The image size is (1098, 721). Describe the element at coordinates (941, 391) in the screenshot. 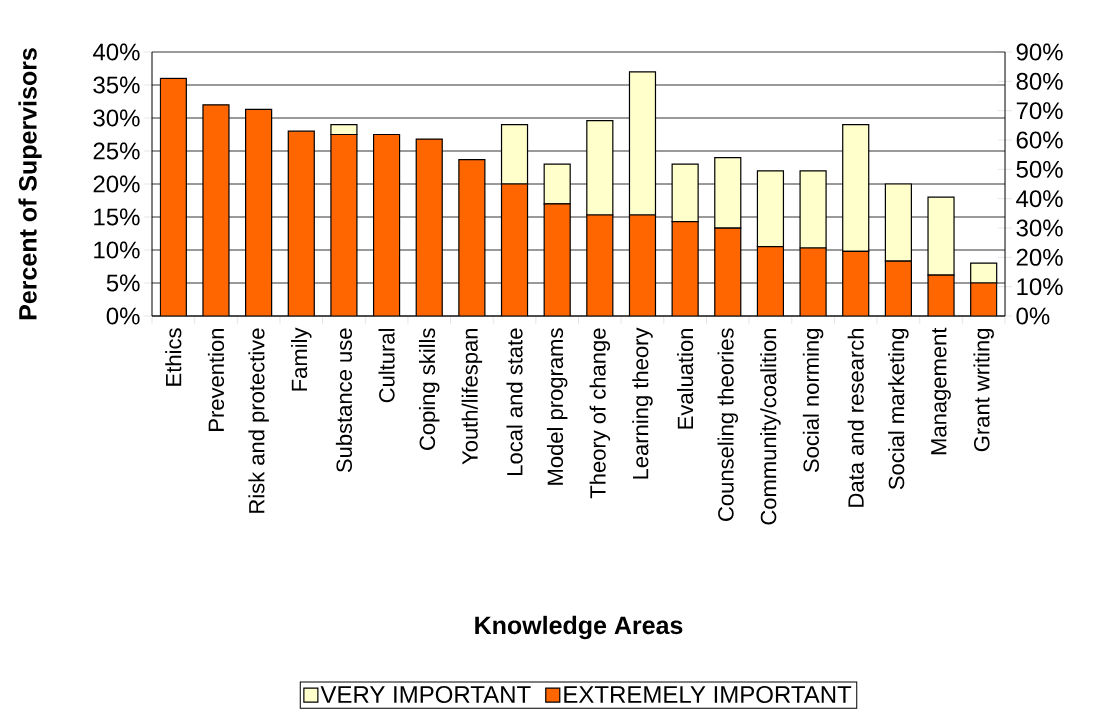

I see `x-tick-label: Management` at that location.